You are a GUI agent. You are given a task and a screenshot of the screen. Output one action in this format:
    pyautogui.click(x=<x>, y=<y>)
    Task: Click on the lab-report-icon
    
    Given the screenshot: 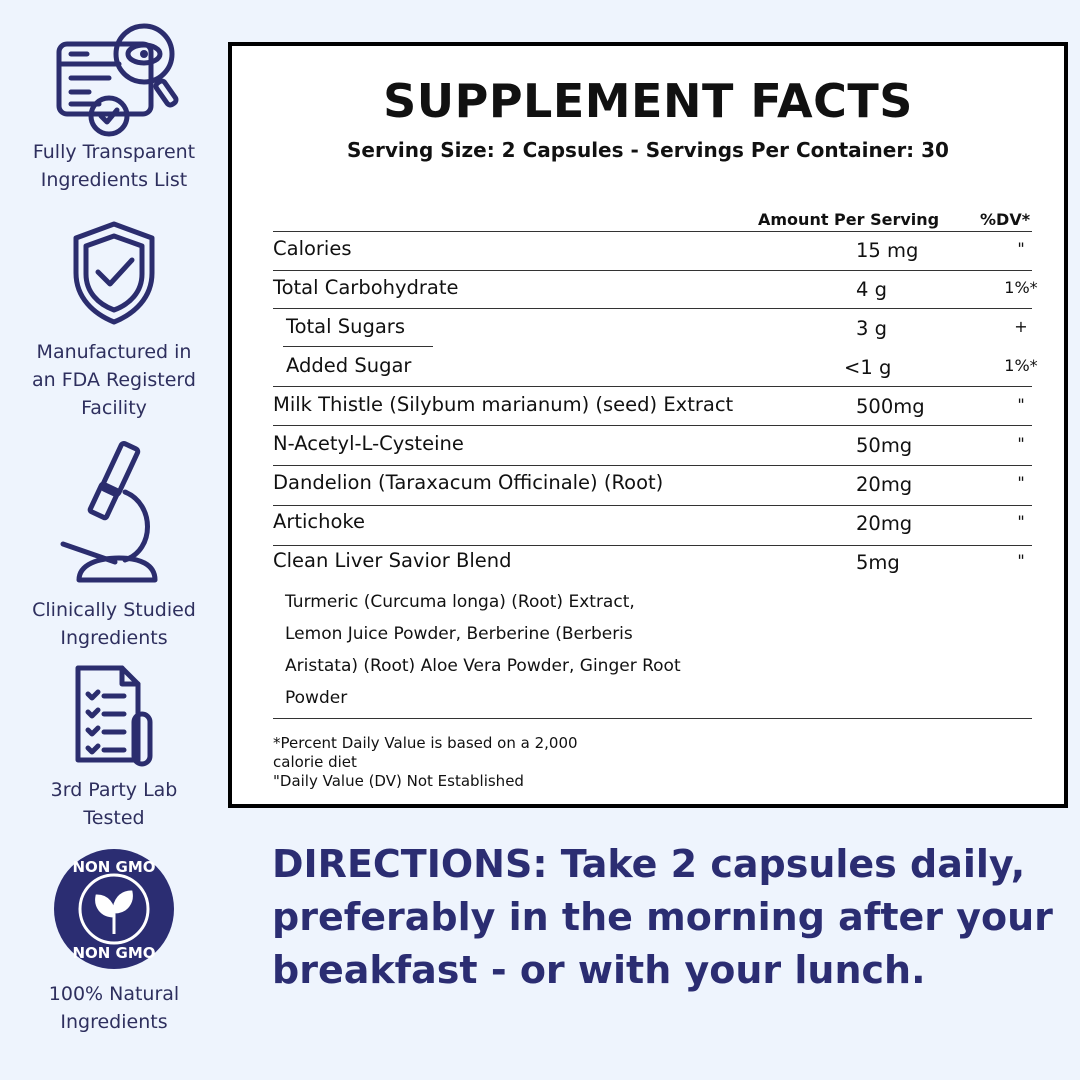 What is the action you would take?
    pyautogui.click(x=114, y=716)
    